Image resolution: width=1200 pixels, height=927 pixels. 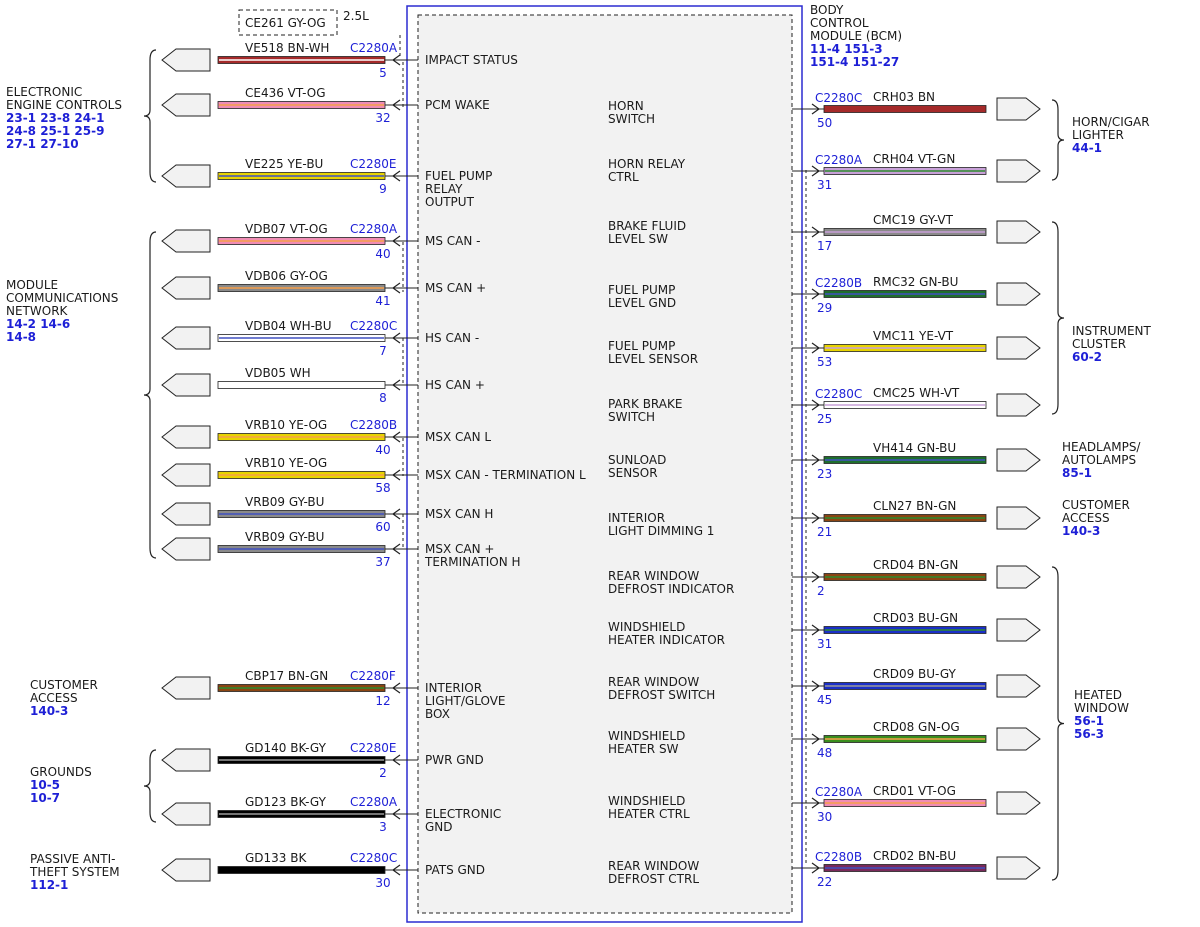 I want to click on pin-function-label: LEVEL SW, so click(x=638, y=239).